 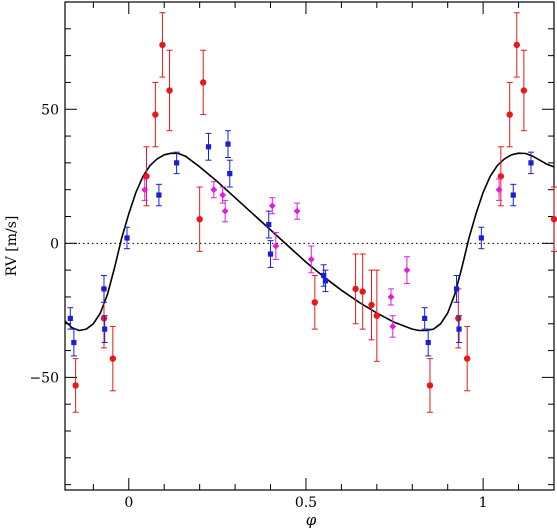 I want to click on x-axis-label: φ, so click(x=311, y=520).